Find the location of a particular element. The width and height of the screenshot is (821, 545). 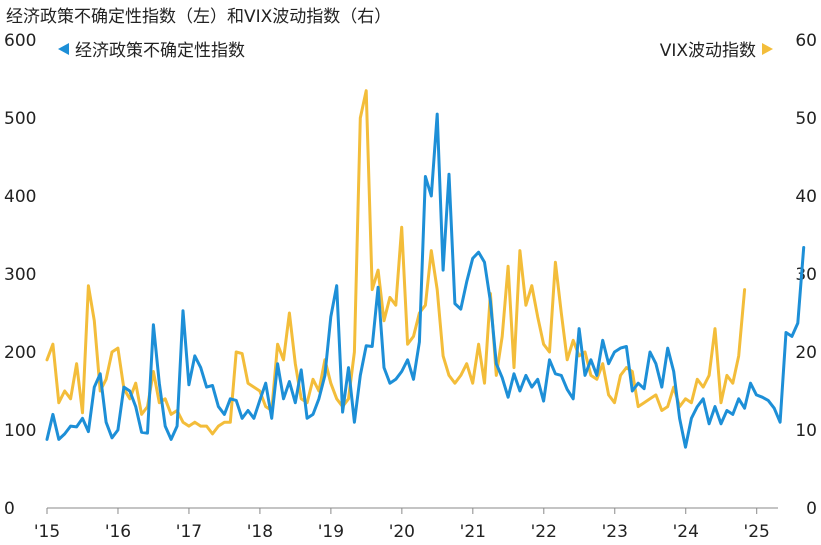

y-right-tick-label: 60 is located at coordinates (806, 41).